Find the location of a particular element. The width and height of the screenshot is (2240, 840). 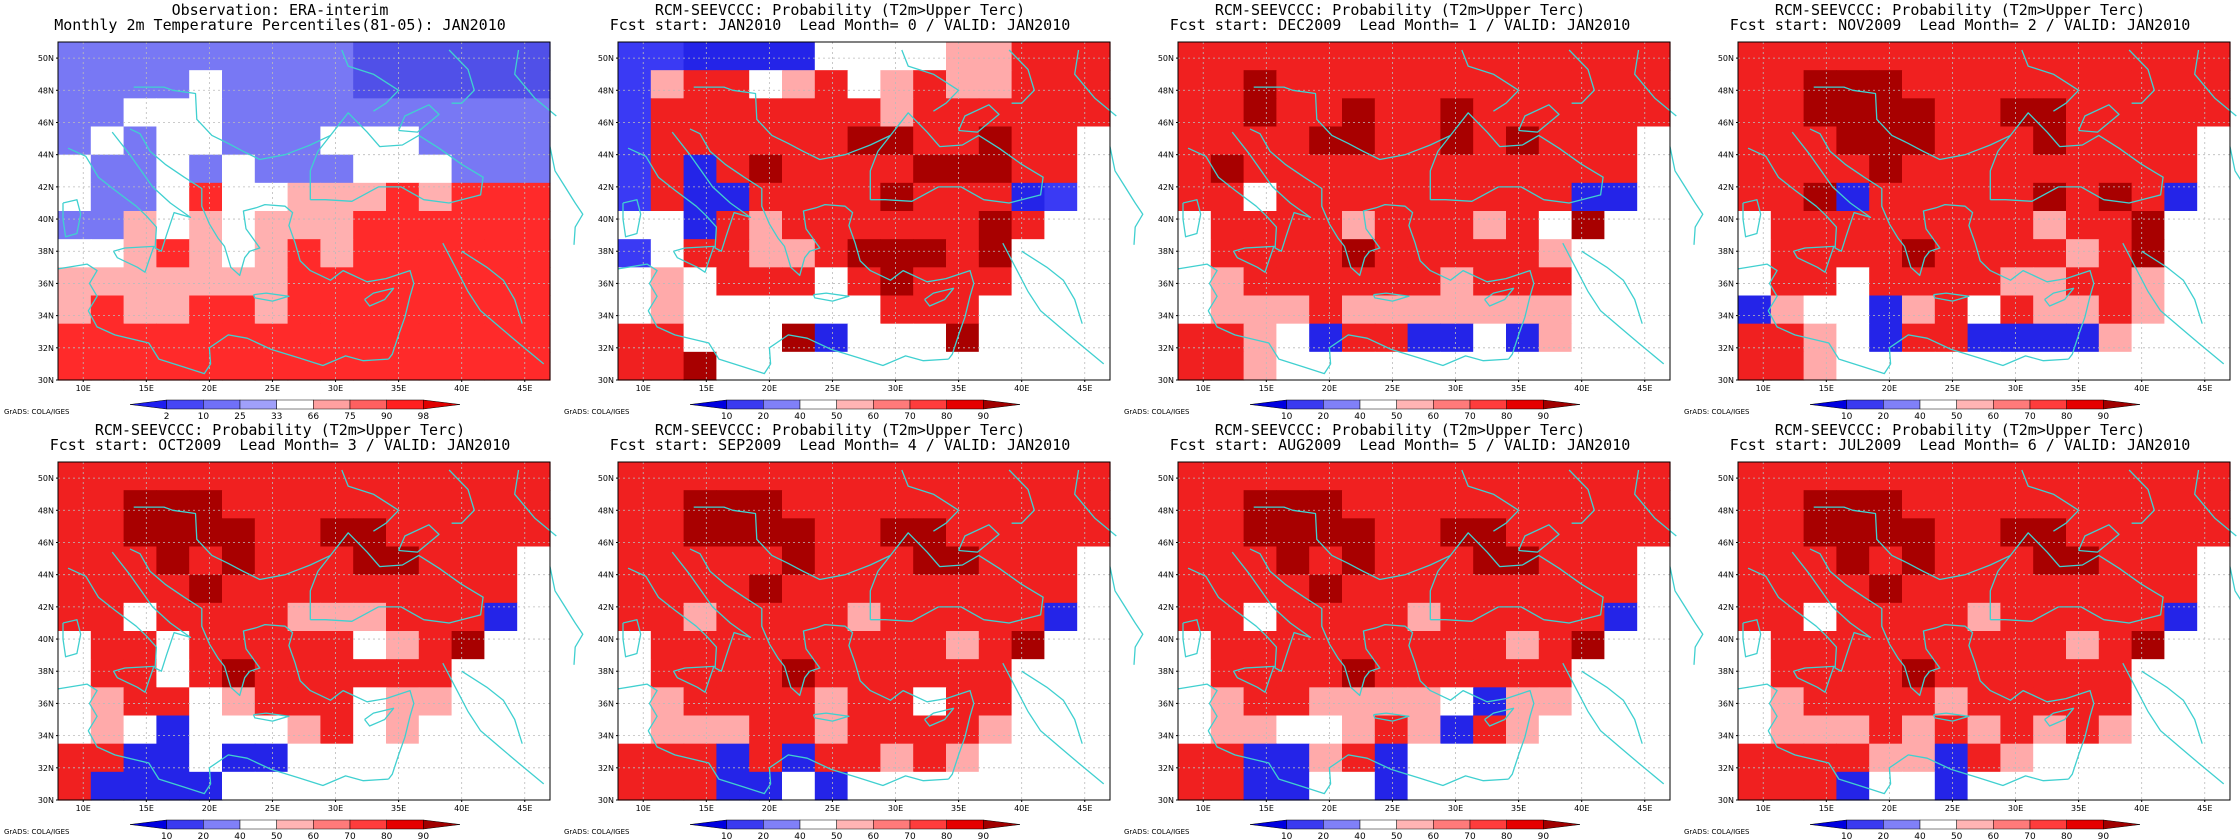

lon-tick-label: 40E is located at coordinates (1581, 388).